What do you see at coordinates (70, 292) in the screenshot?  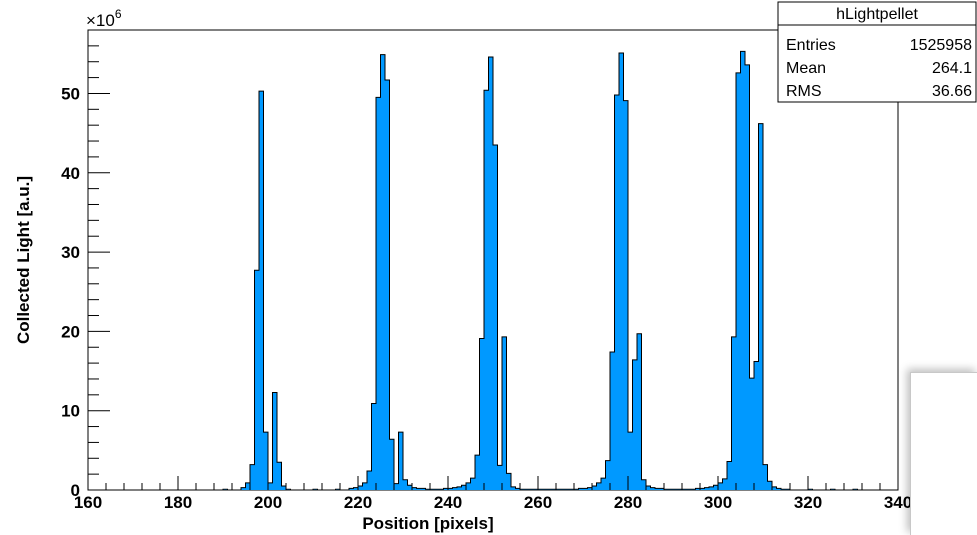 I see `y-axis-tick-labels: 0 10 20 30 40 50` at bounding box center [70, 292].